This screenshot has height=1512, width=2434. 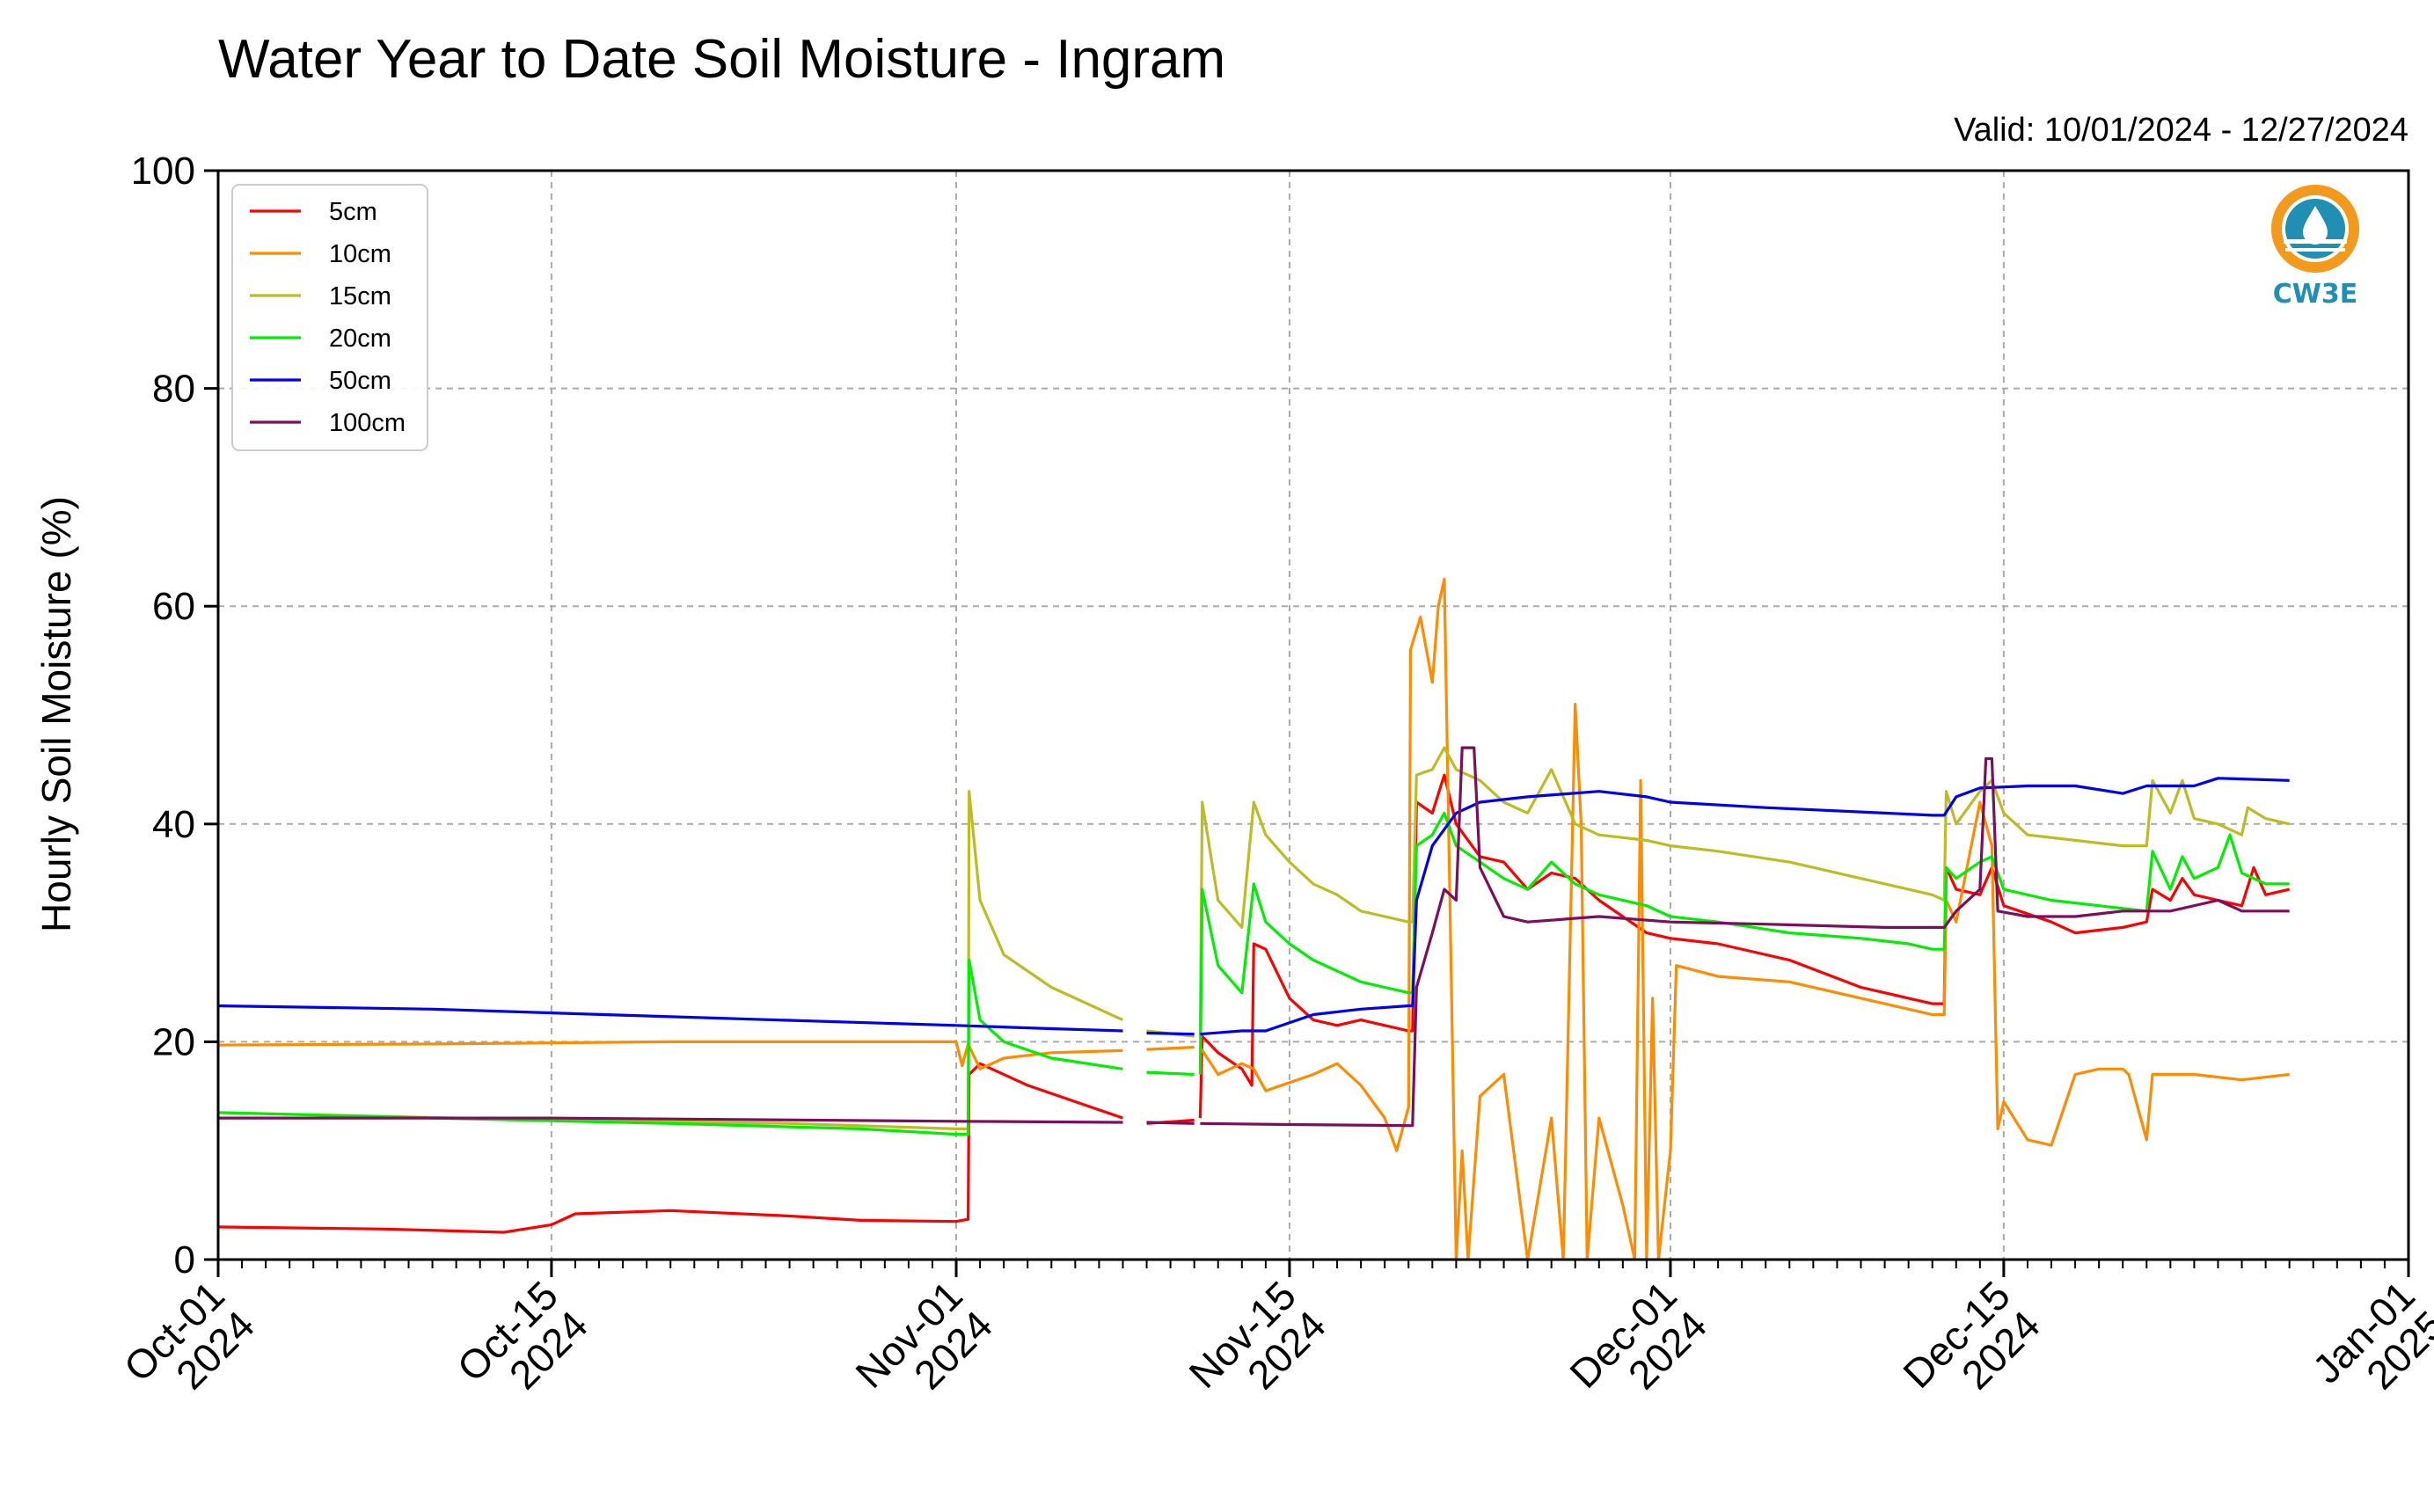 What do you see at coordinates (2369, 1346) in the screenshot?
I see `x-tick-label: Jan-012025` at bounding box center [2369, 1346].